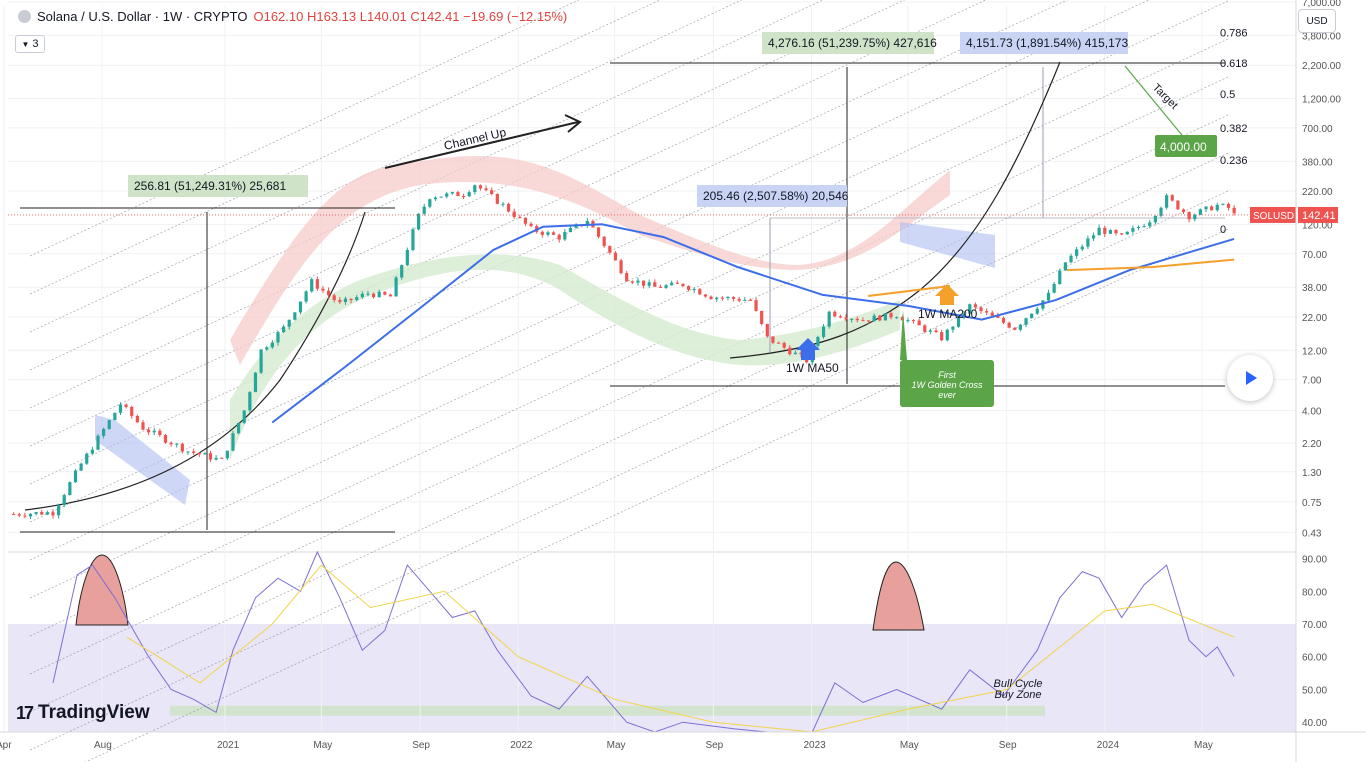 The image size is (1366, 762). I want to click on symbol-title: Solana / U.S. Dollar · 1W · CRYPTO, so click(142, 16).